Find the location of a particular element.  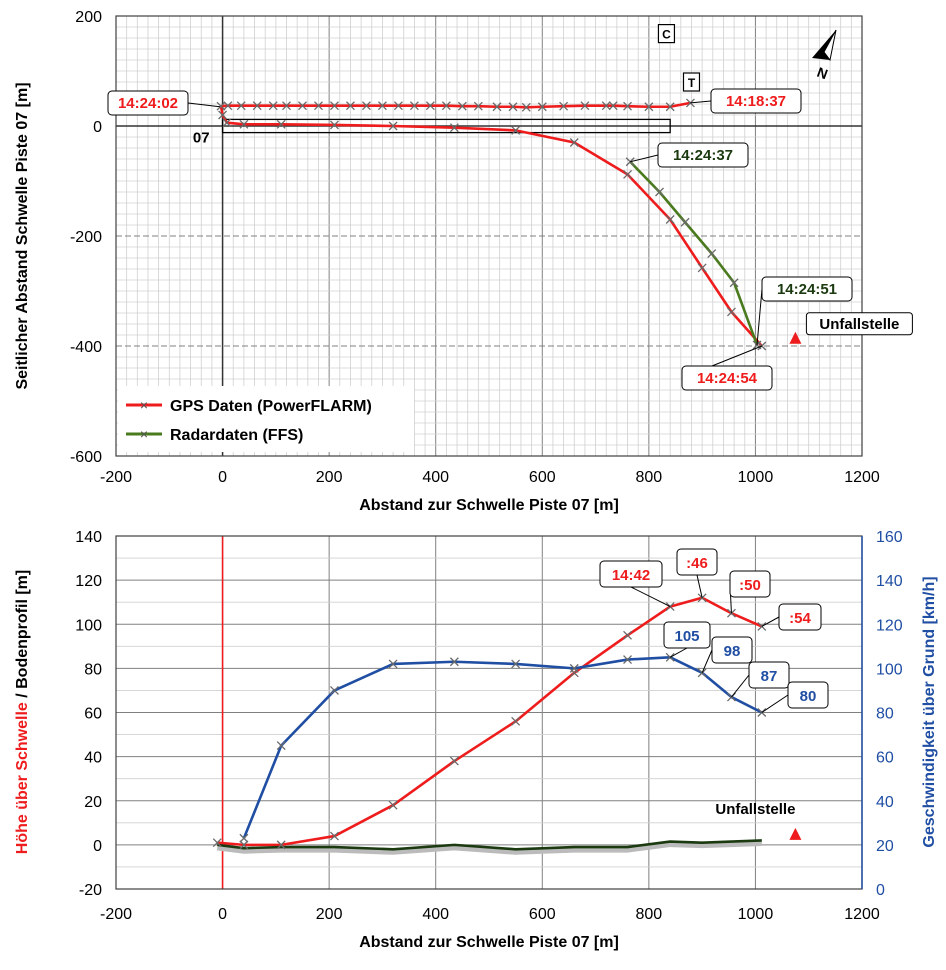

top-x-tick-label: 800 is located at coordinates (649, 477).